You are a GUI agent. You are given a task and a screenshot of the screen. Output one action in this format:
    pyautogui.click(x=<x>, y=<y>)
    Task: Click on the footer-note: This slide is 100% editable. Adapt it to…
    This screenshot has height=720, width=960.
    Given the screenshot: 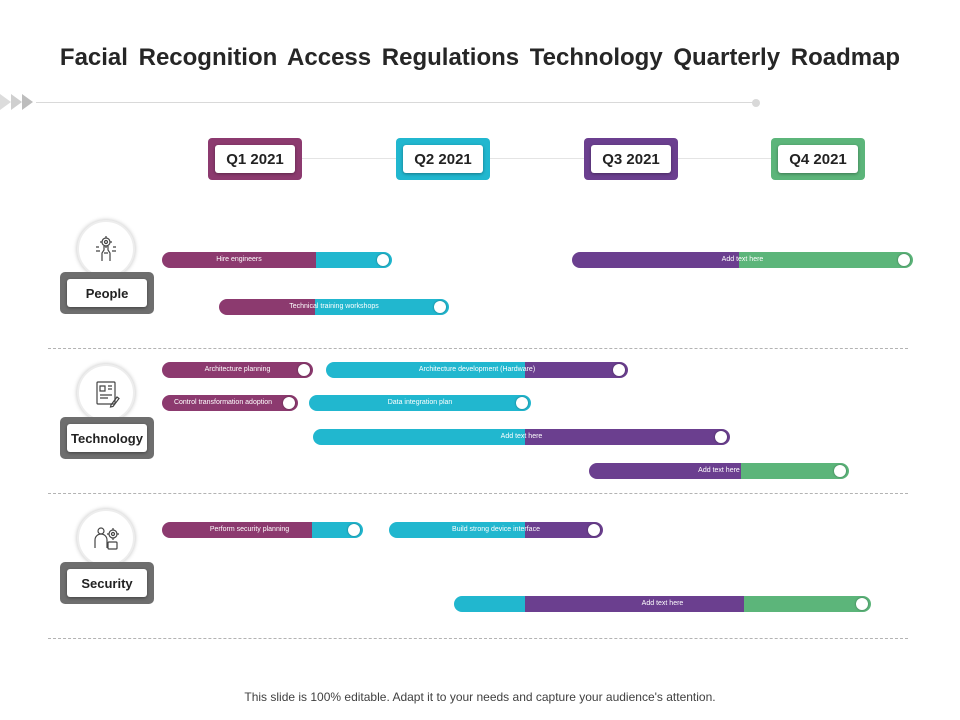 What is the action you would take?
    pyautogui.click(x=480, y=697)
    